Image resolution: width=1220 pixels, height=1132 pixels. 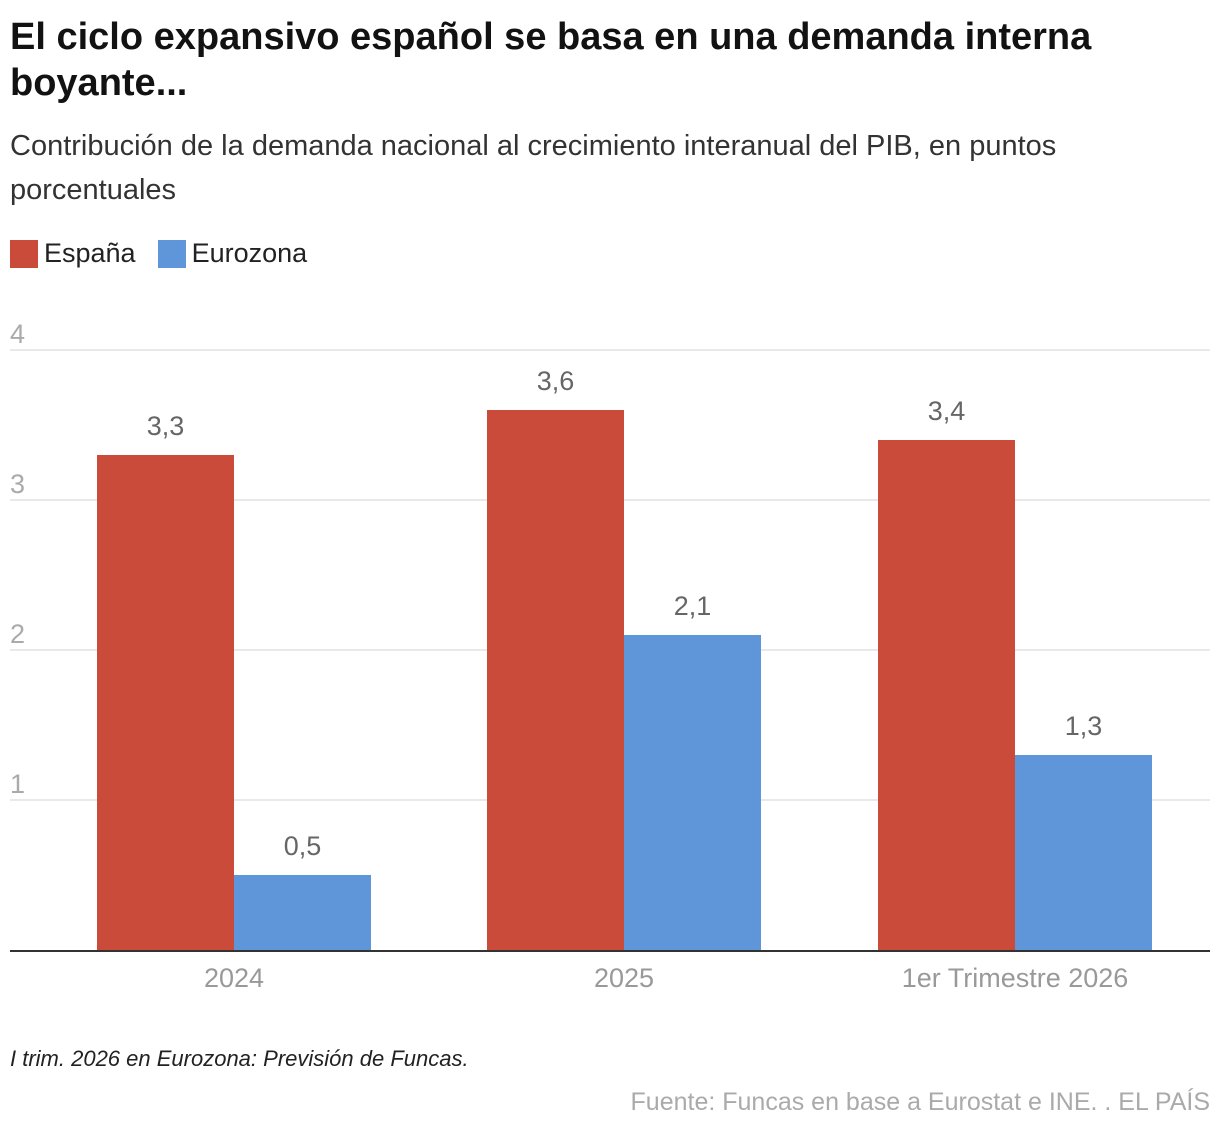 What do you see at coordinates (693, 606) in the screenshot?
I see `data-label-eurozona-1: 2,1` at bounding box center [693, 606].